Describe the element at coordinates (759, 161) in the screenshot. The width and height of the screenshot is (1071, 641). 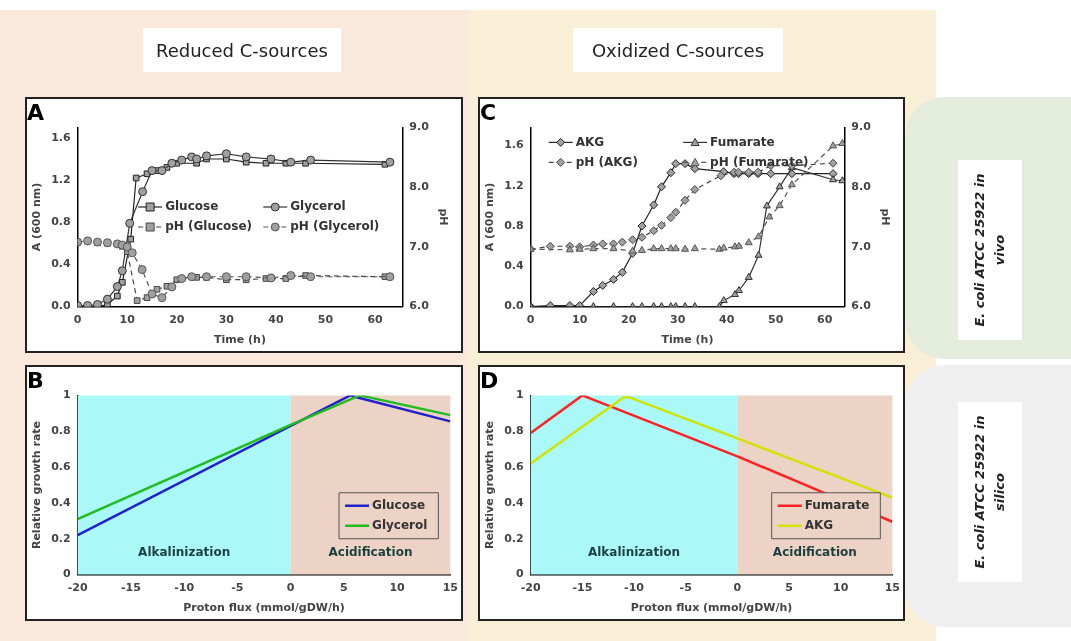
I see `legend-label: pH (Fumarate)` at that location.